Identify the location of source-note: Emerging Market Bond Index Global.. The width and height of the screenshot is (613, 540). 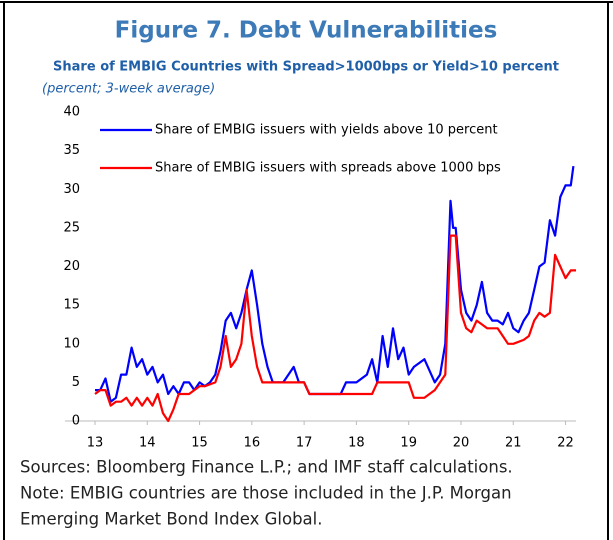
(171, 519).